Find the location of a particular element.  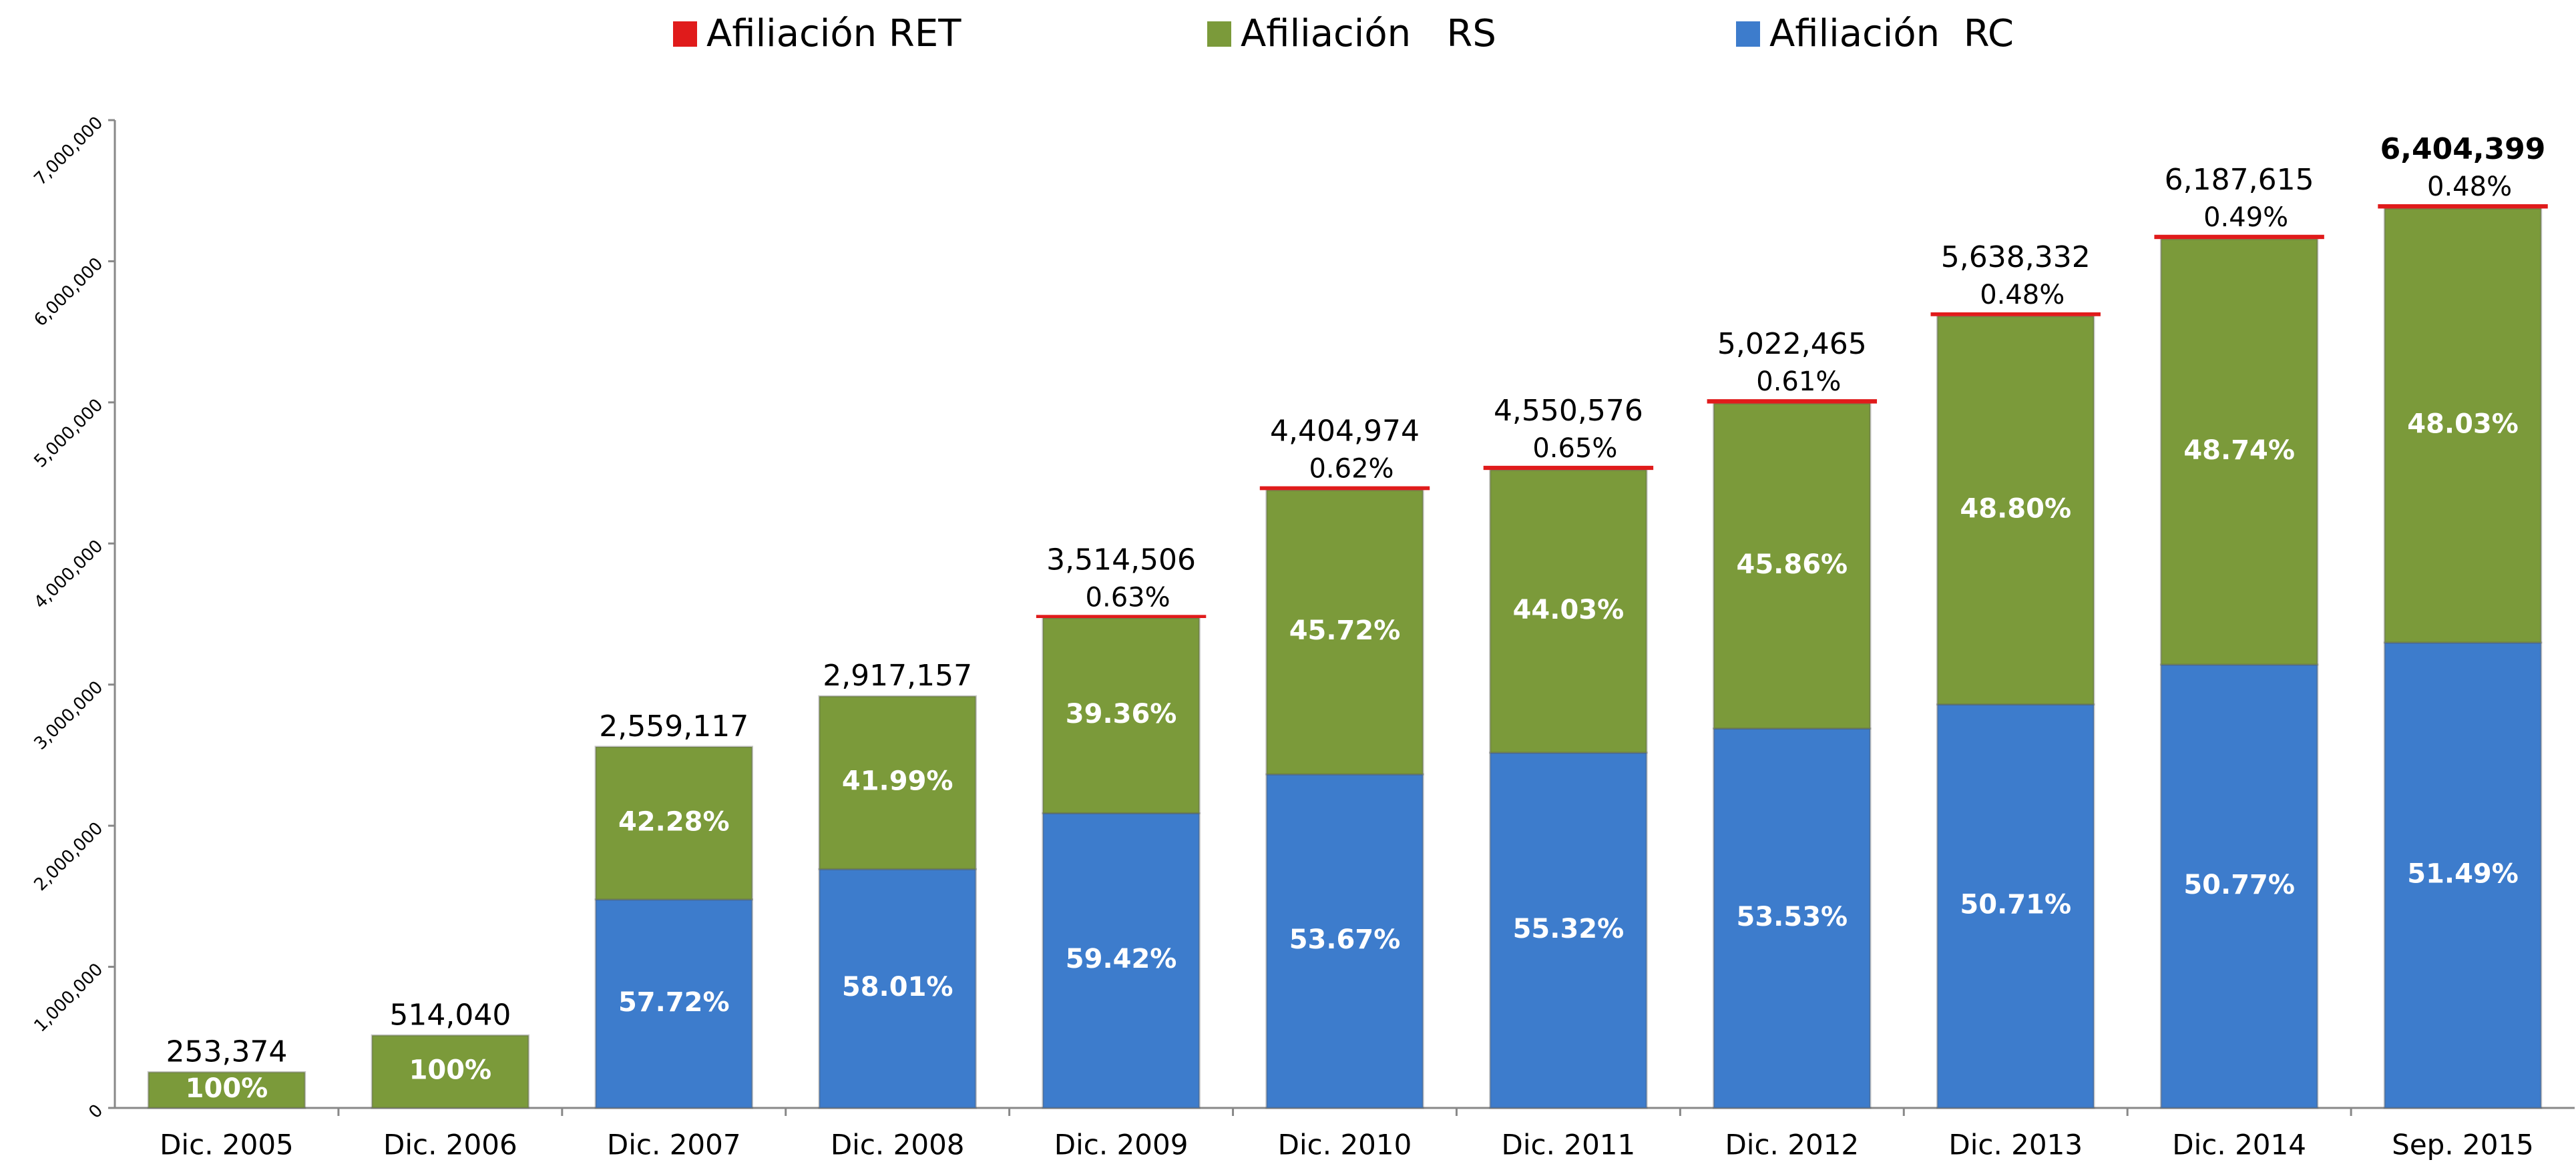

share-label: 53.53% is located at coordinates (1792, 917).